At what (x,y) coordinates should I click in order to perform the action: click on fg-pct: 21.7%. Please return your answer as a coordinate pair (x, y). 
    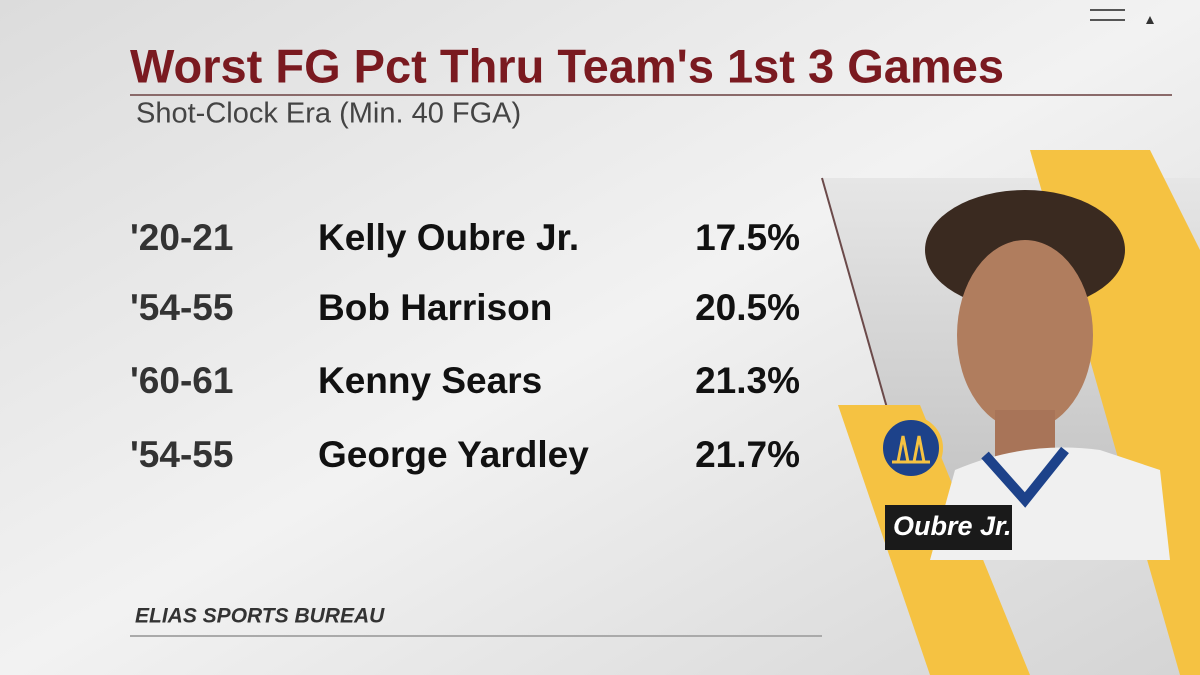
    Looking at the image, I should click on (747, 454).